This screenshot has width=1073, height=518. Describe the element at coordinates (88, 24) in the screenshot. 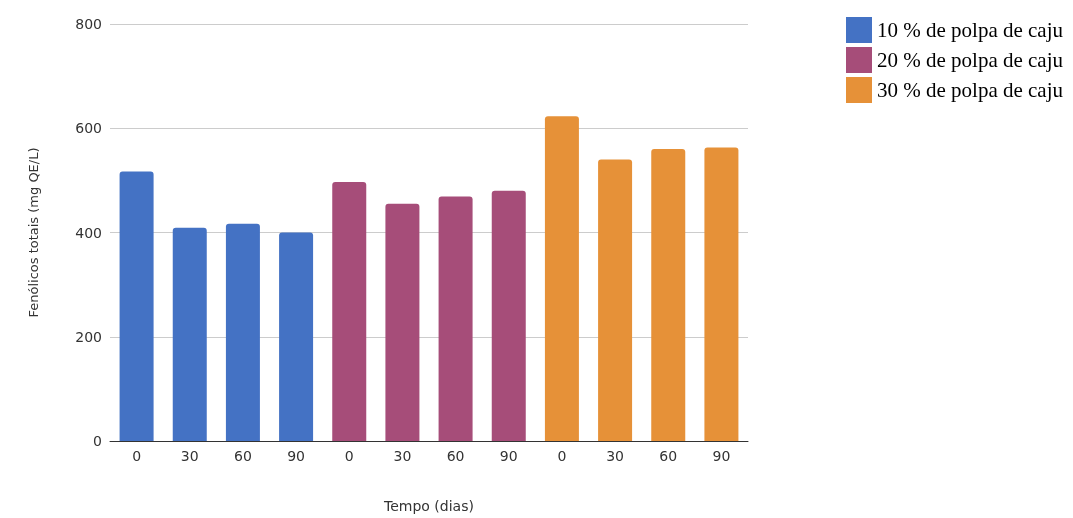

I see `y-tick-label: 800` at that location.